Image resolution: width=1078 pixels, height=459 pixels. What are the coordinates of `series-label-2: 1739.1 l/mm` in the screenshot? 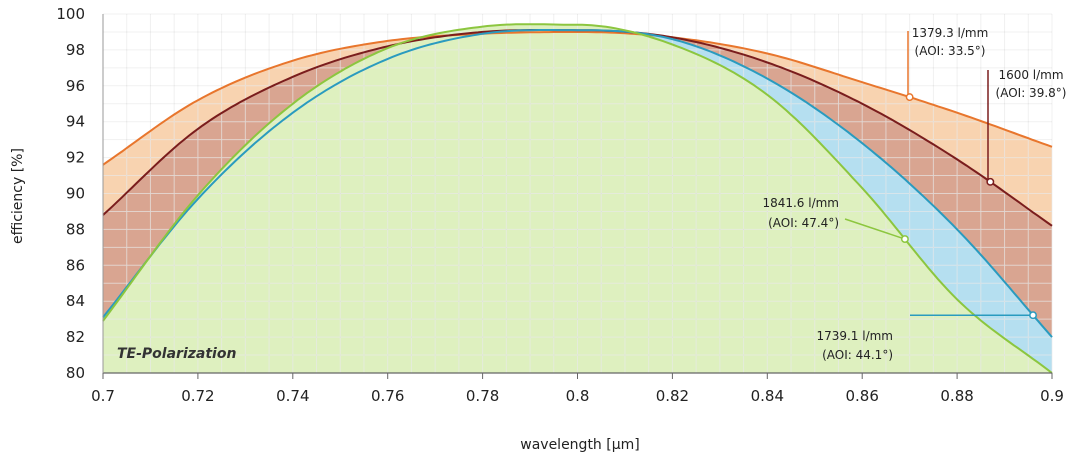 It's located at (854, 336).